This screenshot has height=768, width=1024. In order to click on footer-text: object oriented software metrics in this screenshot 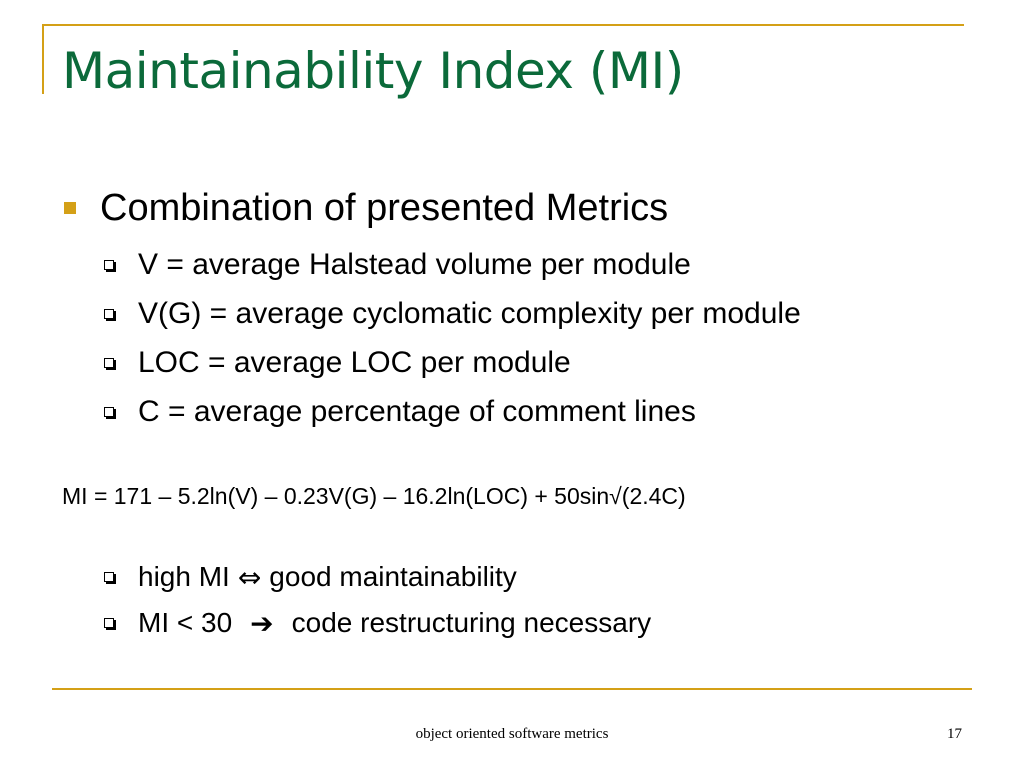, I will do `click(512, 734)`.